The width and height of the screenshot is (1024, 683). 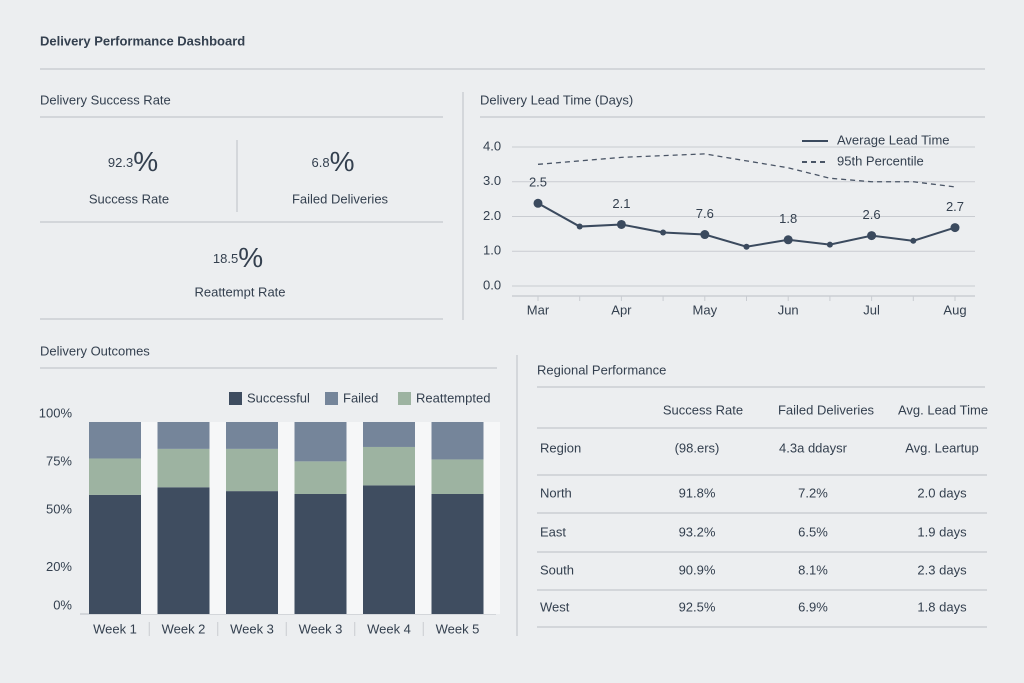 What do you see at coordinates (697, 569) in the screenshot?
I see `table-cell: 90.9%` at bounding box center [697, 569].